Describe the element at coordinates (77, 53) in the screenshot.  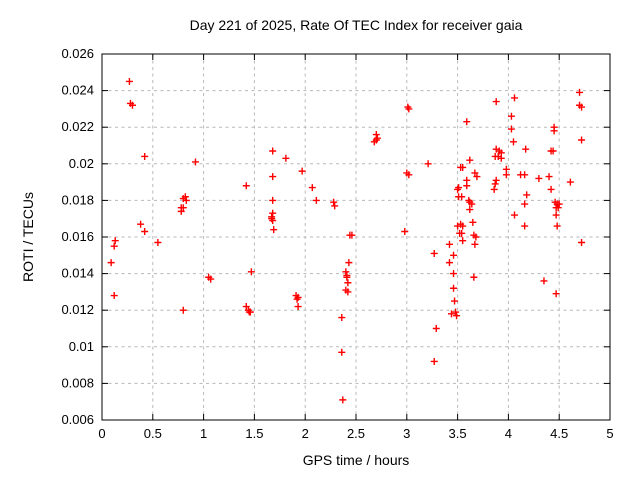
I see `y-tick-label: 0.026` at that location.